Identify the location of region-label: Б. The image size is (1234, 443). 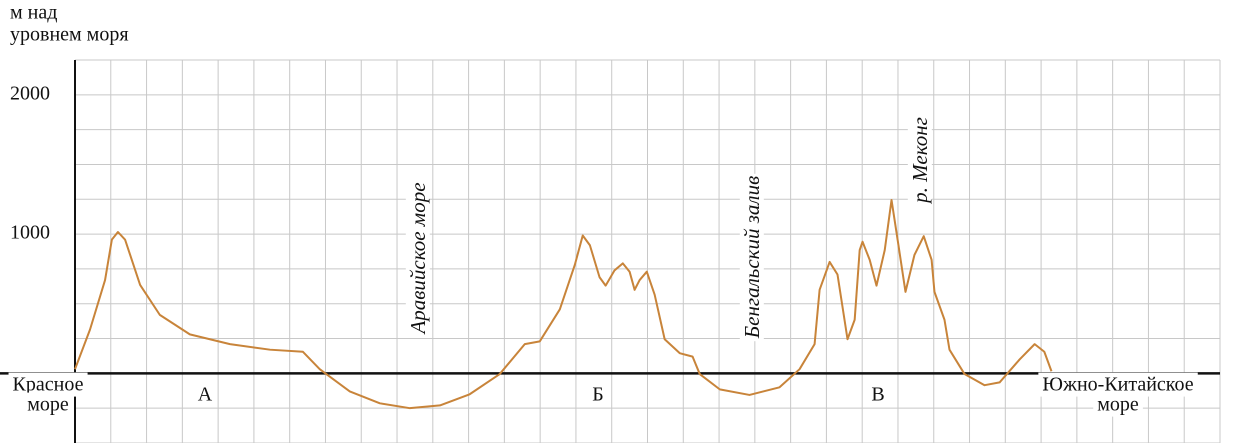
(597, 395).